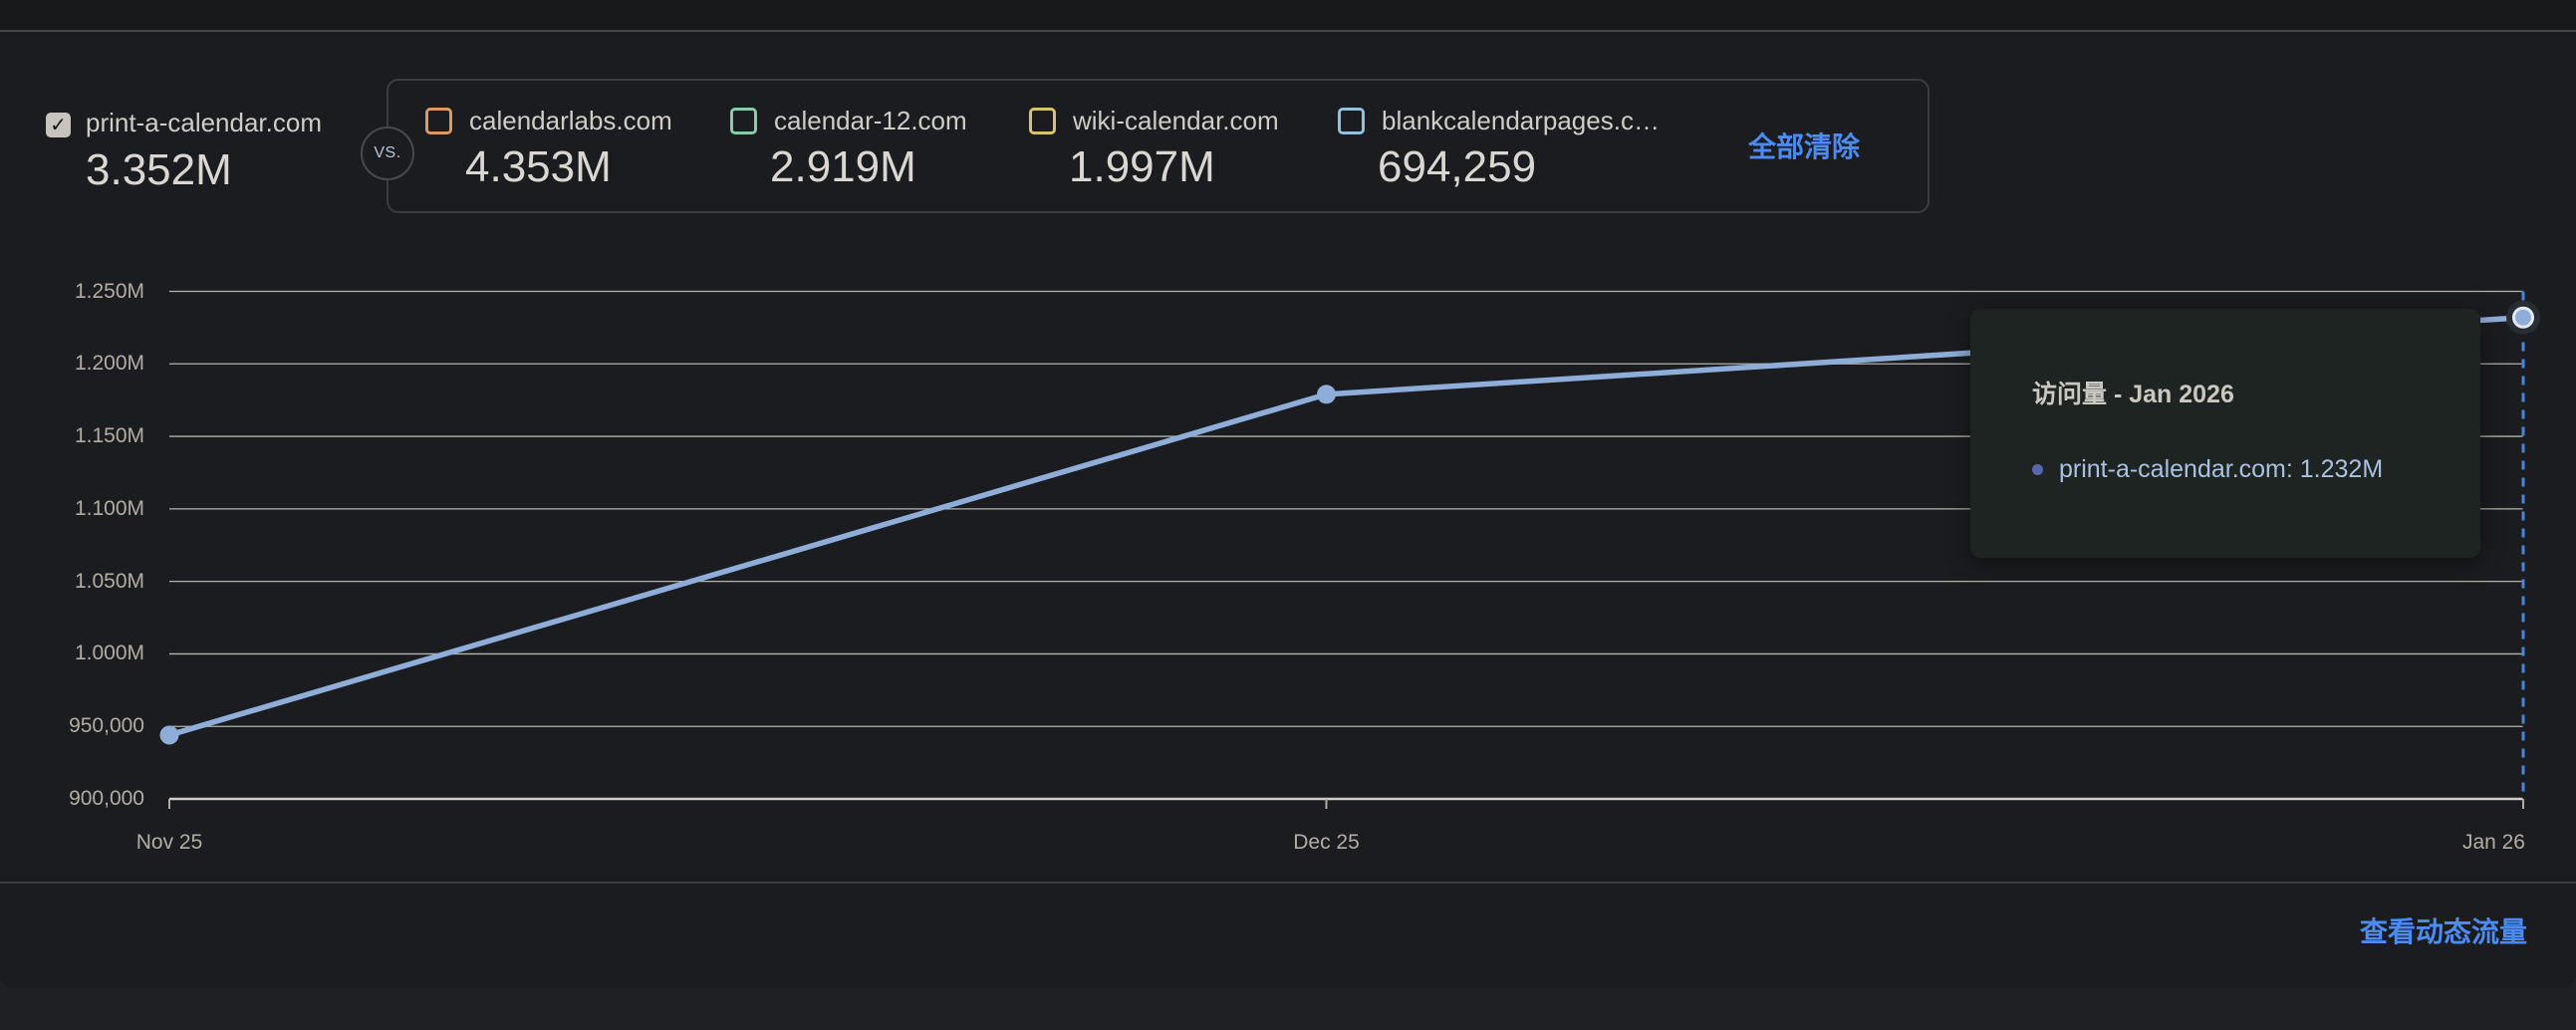  What do you see at coordinates (1326, 842) in the screenshot?
I see `x-axis-label: Dec 25` at bounding box center [1326, 842].